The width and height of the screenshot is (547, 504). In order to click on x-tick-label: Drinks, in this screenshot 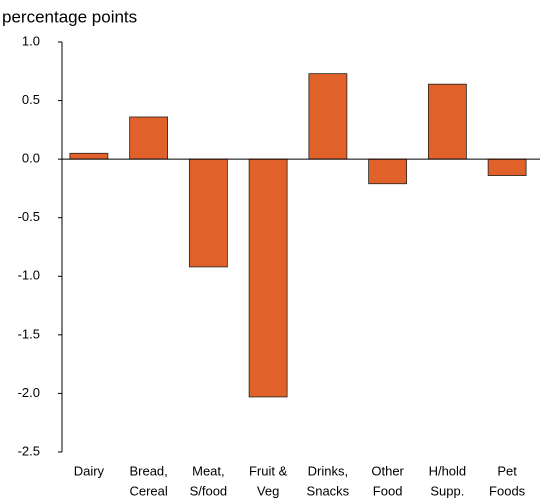, I will do `click(328, 470)`.